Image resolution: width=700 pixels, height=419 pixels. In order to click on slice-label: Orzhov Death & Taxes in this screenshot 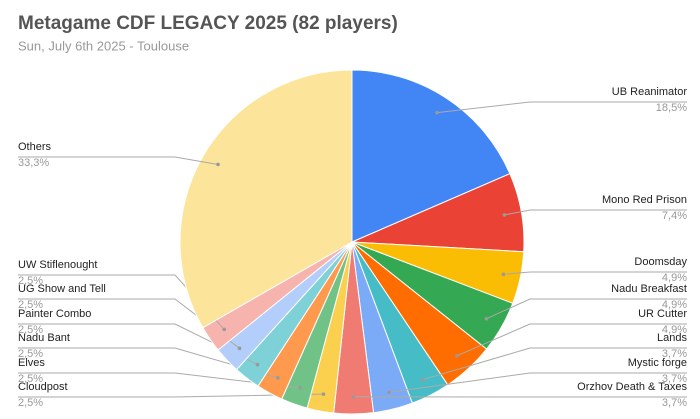, I will do `click(632, 387)`.